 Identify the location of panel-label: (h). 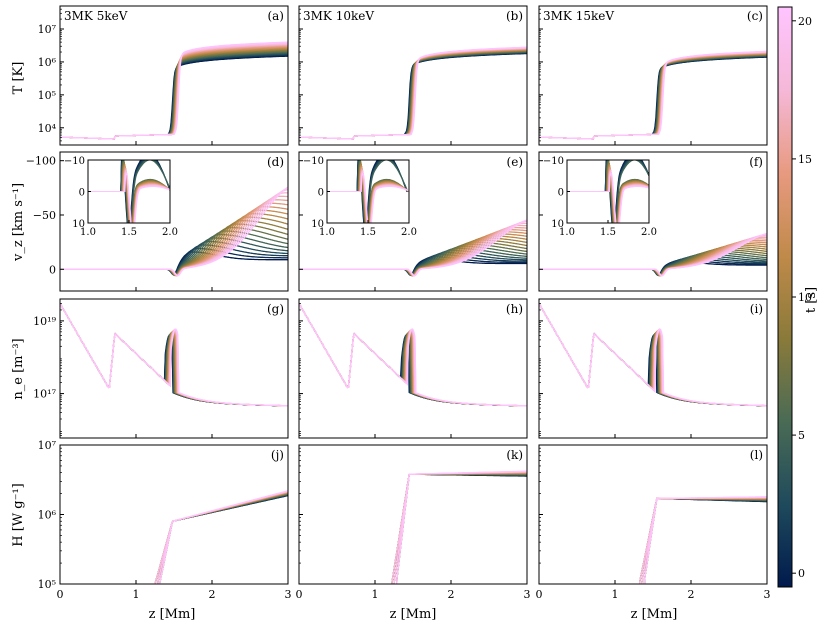
(514, 309).